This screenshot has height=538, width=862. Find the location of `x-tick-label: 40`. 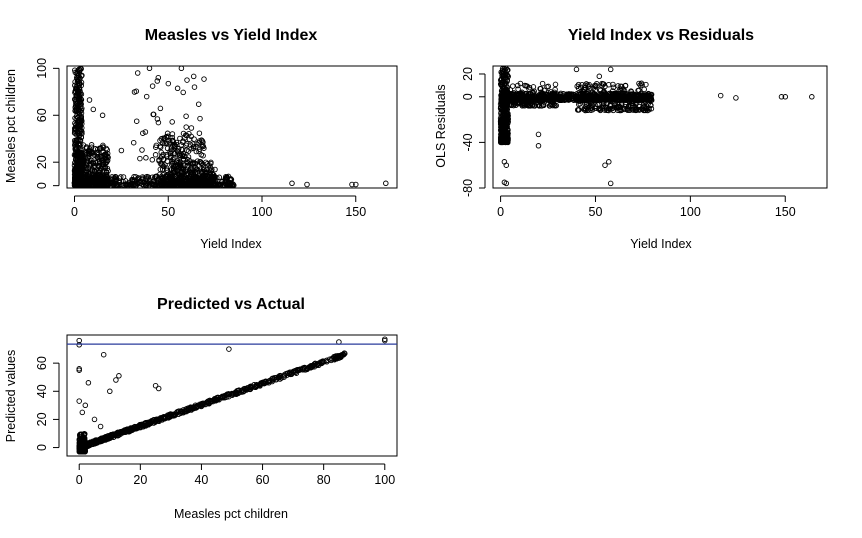

x-tick-label: 40 is located at coordinates (201, 480).